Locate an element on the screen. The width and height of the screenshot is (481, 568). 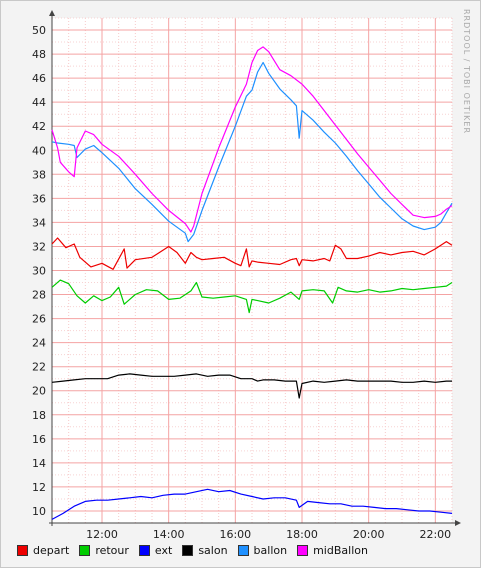
y-tick-label: 22 is located at coordinates (39, 367).